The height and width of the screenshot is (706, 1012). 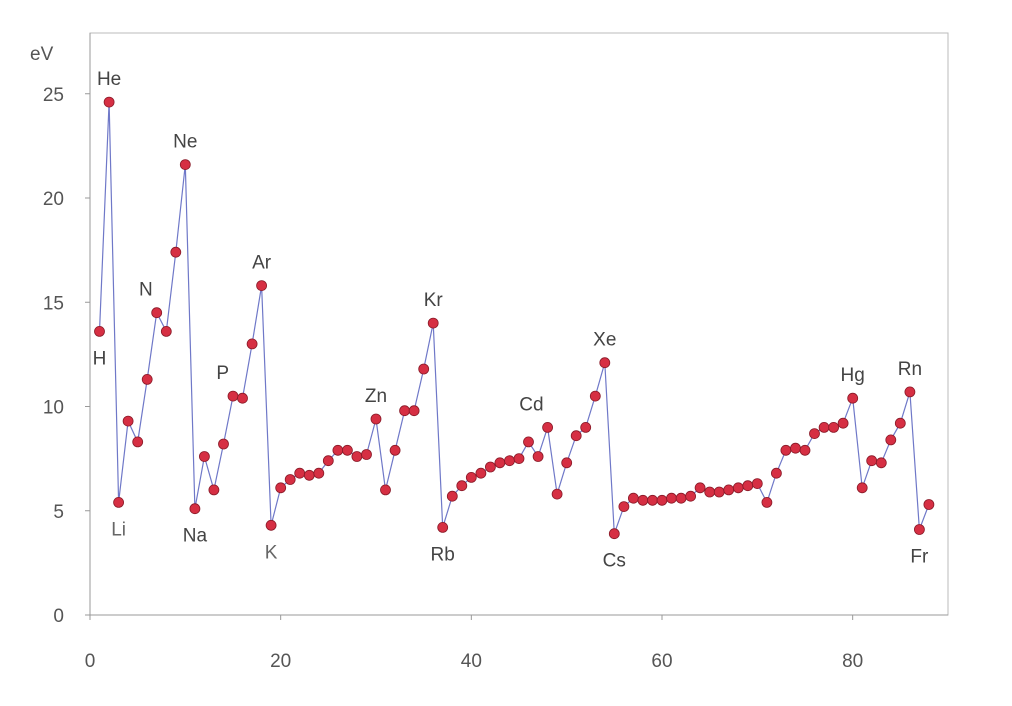 What do you see at coordinates (66, 356) in the screenshot?
I see `y-axis-ticks: 0 5 10 15 20 25` at bounding box center [66, 356].